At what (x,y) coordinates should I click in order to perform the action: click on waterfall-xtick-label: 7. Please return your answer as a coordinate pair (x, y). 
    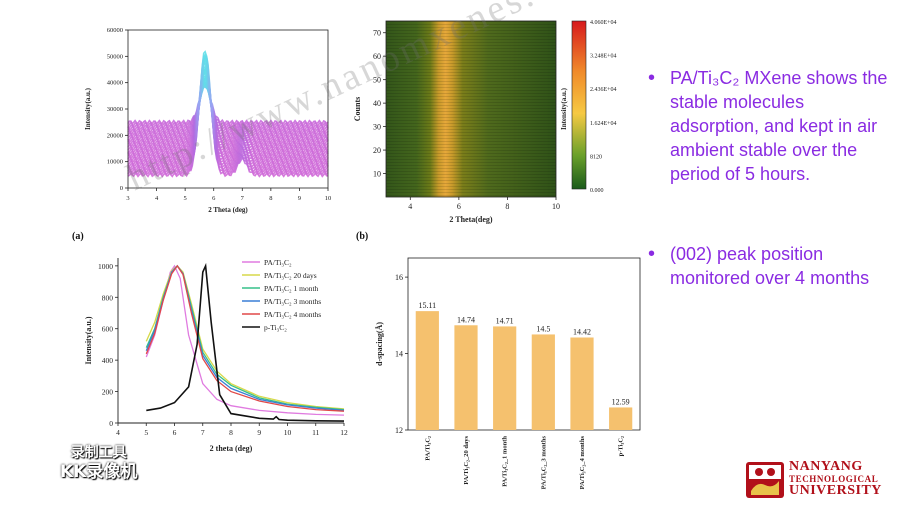
    Looking at the image, I should click on (243, 198).